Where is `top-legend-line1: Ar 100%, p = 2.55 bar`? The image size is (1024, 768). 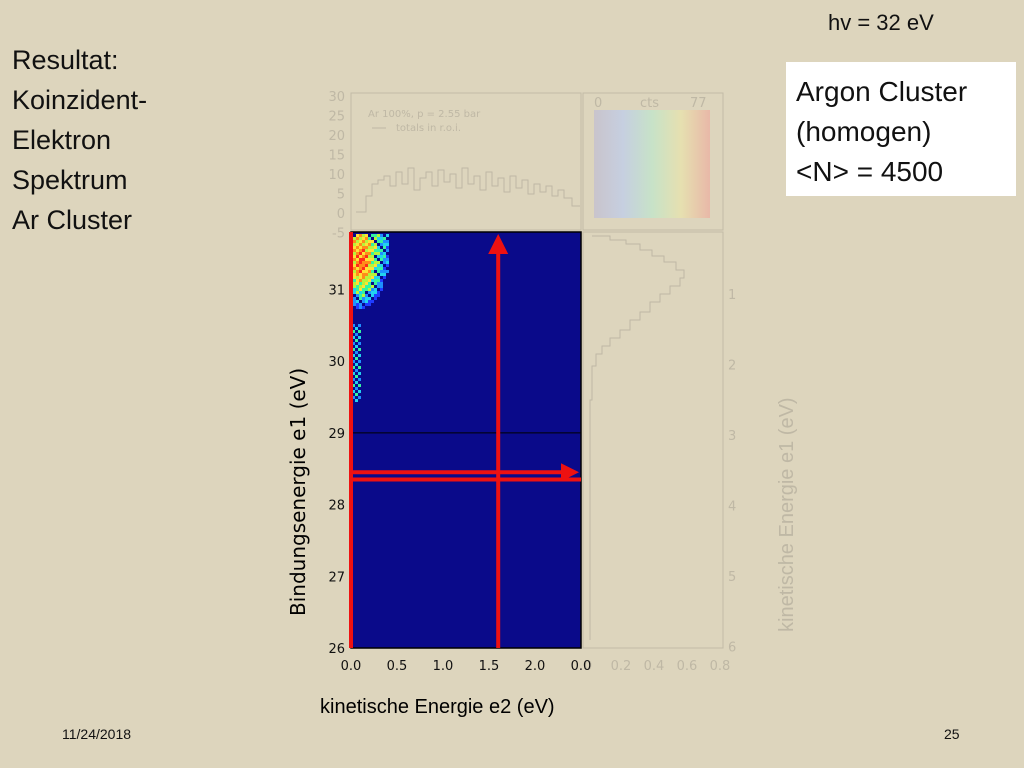
top-legend-line1: Ar 100%, p = 2.55 bar is located at coordinates (424, 114).